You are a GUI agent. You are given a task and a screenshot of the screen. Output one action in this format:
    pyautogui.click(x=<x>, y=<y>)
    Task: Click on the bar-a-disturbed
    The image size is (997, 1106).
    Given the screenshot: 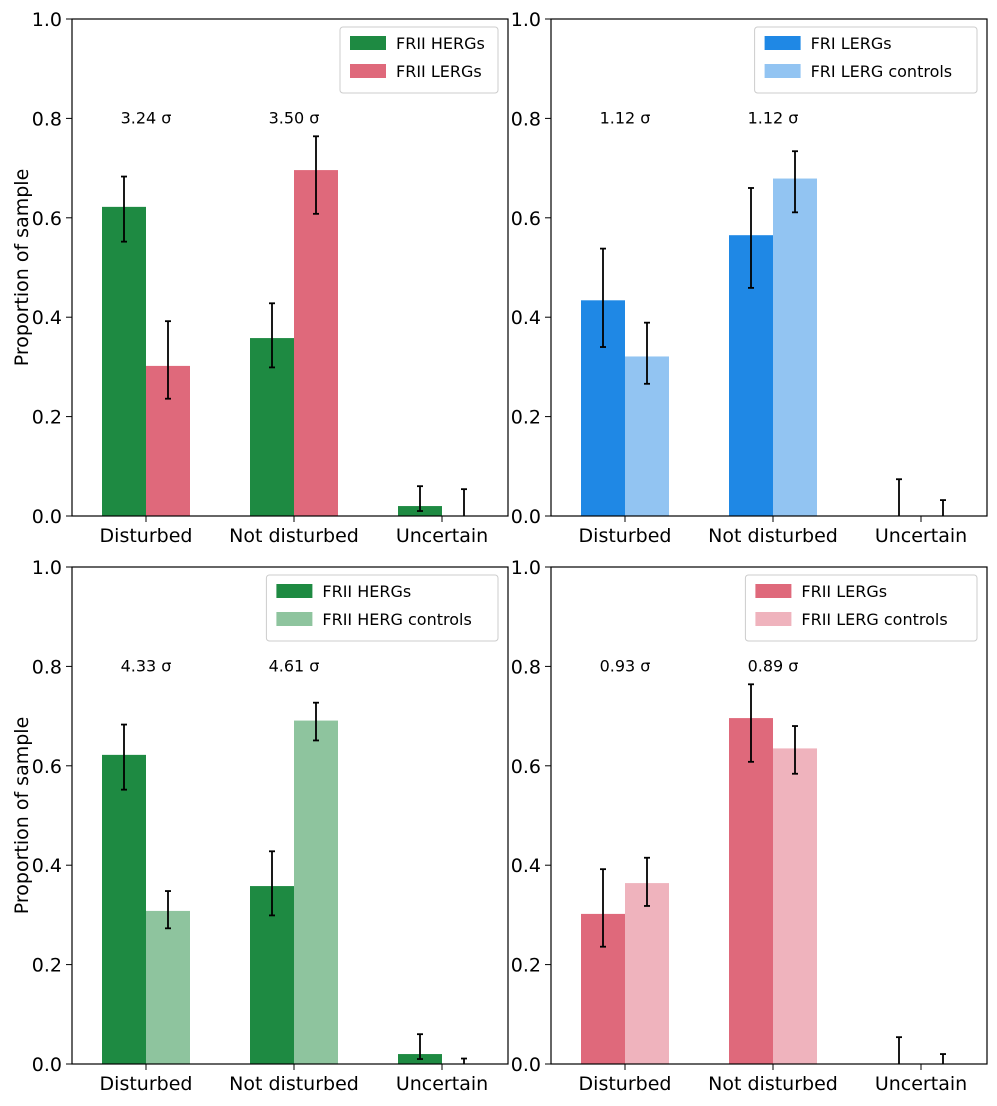 What is the action you would take?
    pyautogui.click(x=124, y=361)
    